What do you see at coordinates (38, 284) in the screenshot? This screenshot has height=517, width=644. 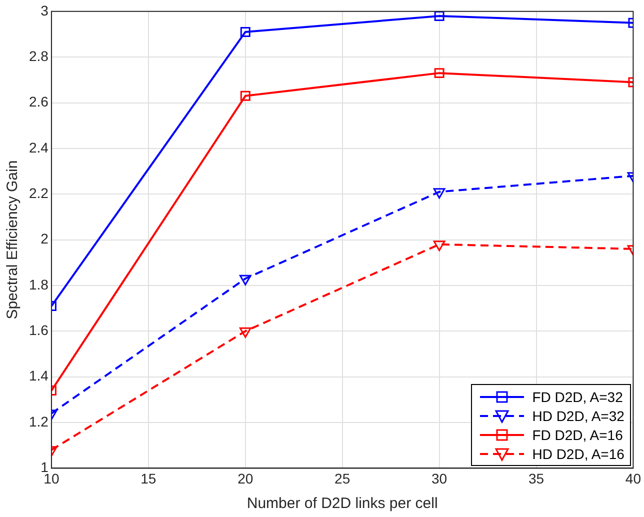 I see `y-tick-label: 1.8` at bounding box center [38, 284].